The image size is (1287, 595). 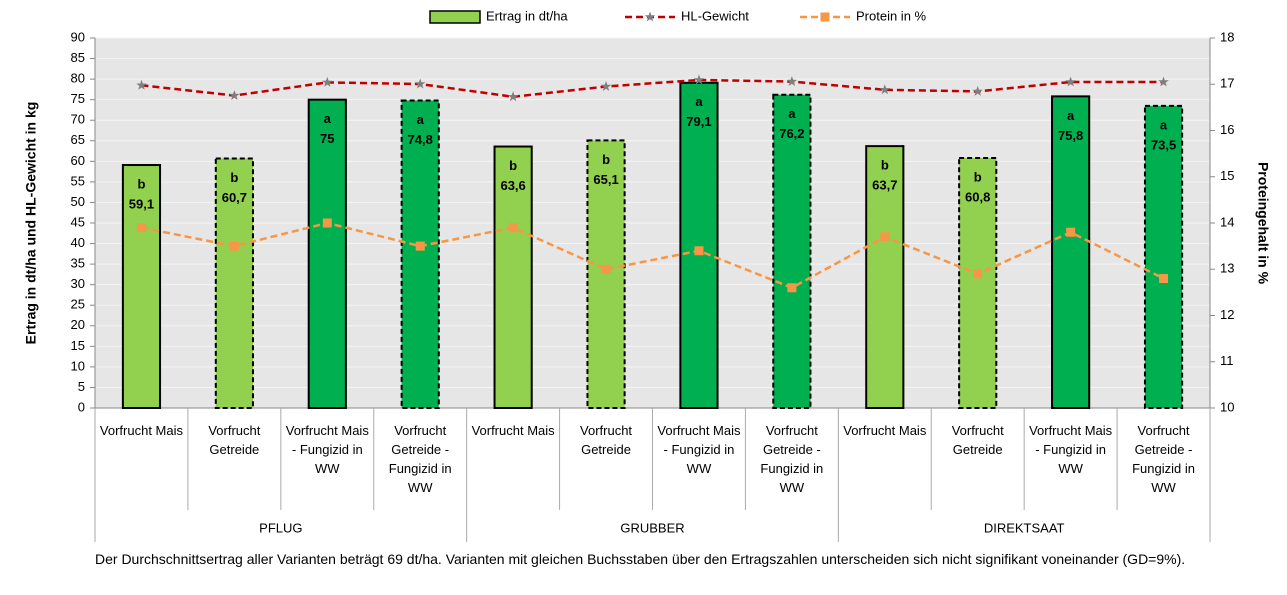 I want to click on y-tick-label: 75, so click(x=78, y=98).